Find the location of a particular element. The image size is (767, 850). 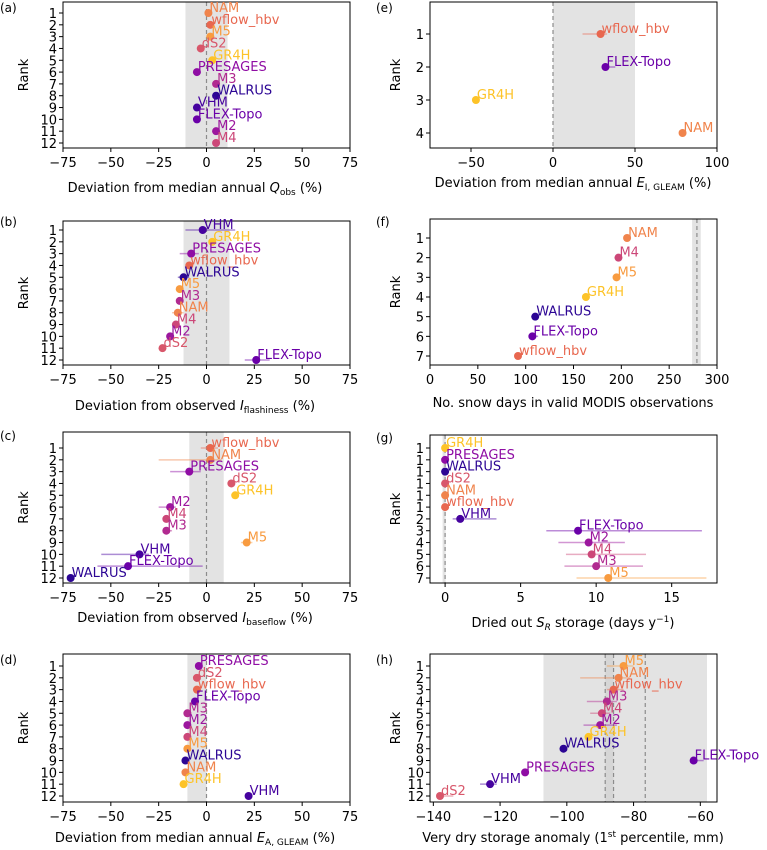

x-axis-label: Dried out SR storage (days y−1) is located at coordinates (573, 624).